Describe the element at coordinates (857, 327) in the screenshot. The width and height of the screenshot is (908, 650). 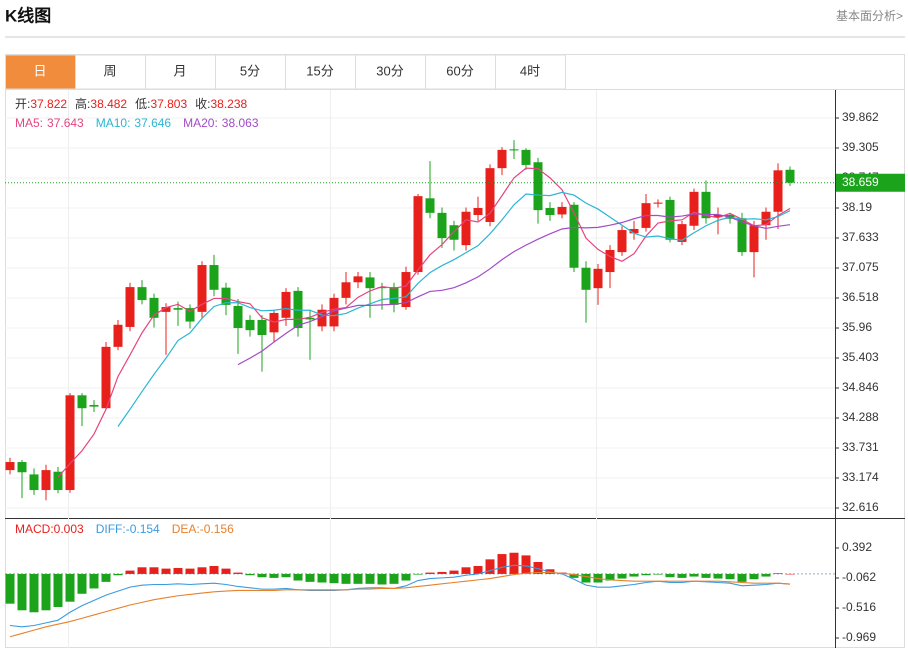
I see `y-tick-label: 35.96` at that location.